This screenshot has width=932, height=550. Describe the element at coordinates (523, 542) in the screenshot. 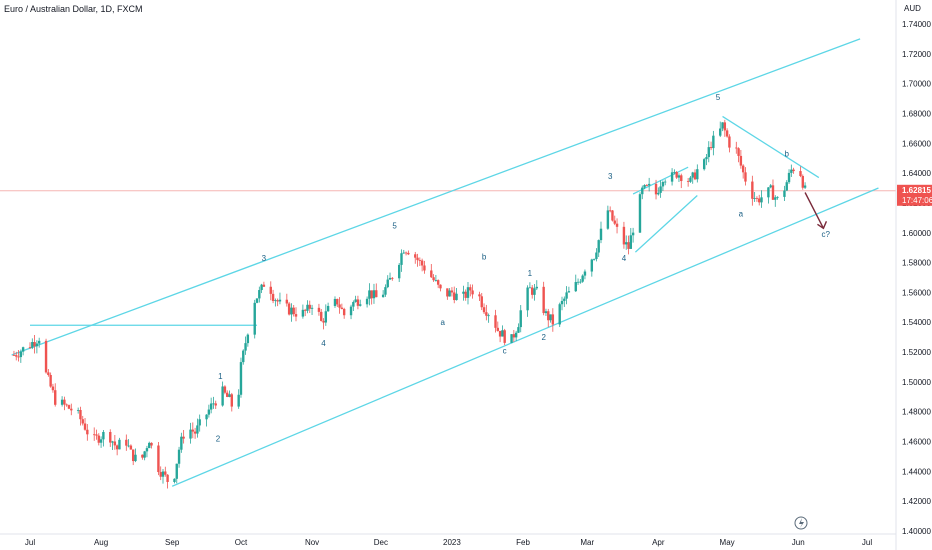

I see `time-tick-label: Feb` at that location.